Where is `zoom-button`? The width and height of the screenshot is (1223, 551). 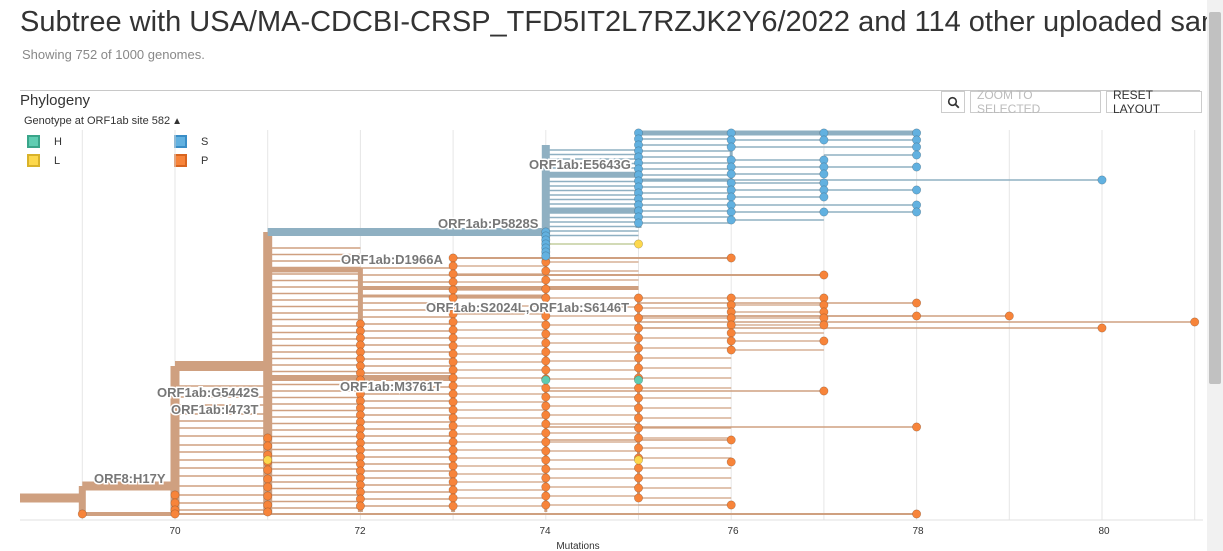 zoom-button is located at coordinates (953, 102).